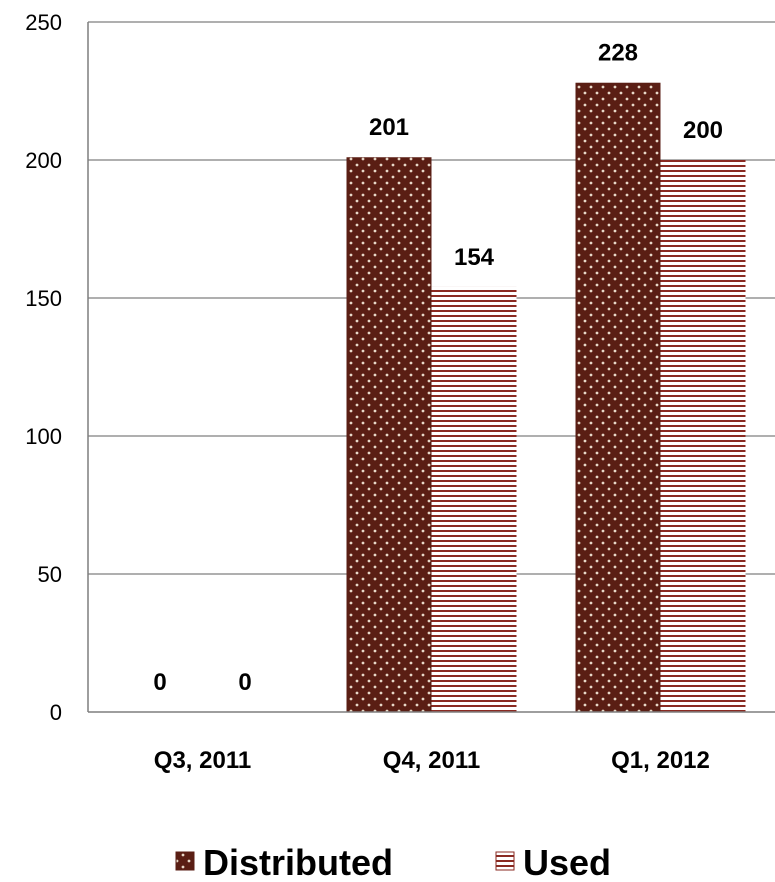  What do you see at coordinates (567, 862) in the screenshot?
I see `legend-label-used: Used` at bounding box center [567, 862].